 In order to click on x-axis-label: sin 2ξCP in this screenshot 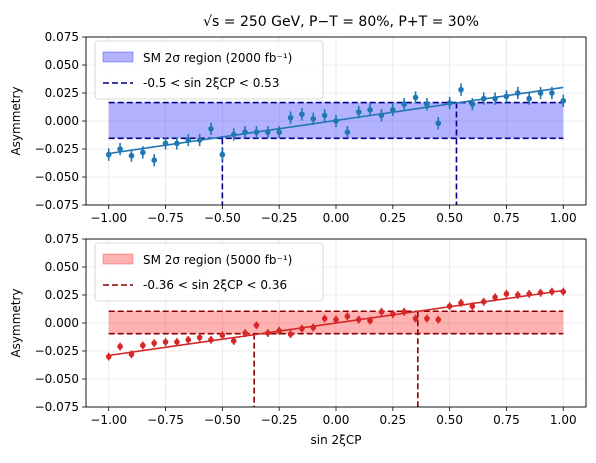, I will do `click(336, 440)`.